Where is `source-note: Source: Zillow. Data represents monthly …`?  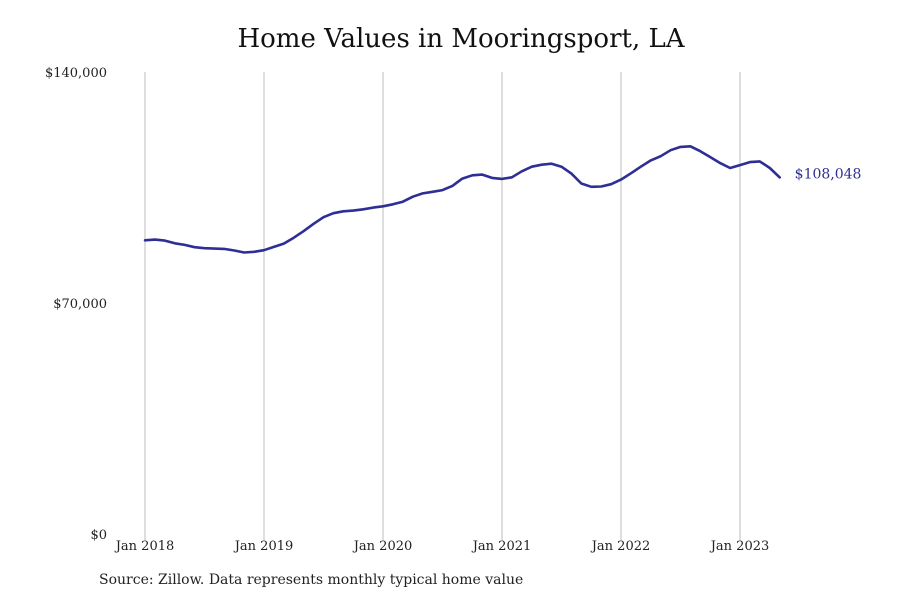
source-note: Source: Zillow. Data represents monthly … is located at coordinates (311, 580).